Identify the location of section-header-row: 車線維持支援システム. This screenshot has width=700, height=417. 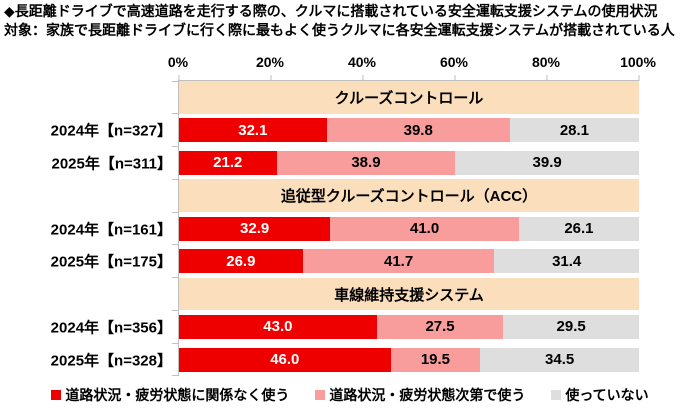
(405, 294).